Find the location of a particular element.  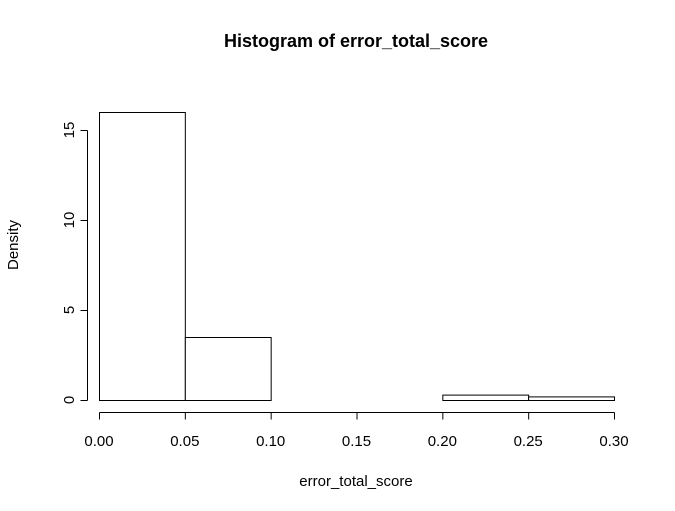

x-tick-label: 0.05 is located at coordinates (184, 441).